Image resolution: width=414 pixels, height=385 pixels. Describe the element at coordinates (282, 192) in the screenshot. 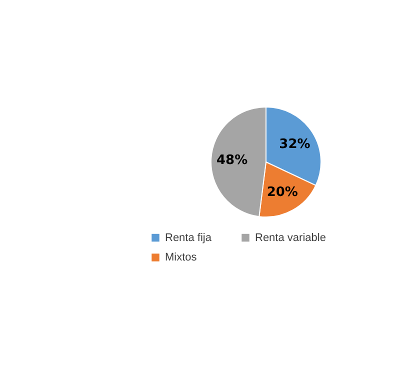

I see `data-label: 20%` at that location.